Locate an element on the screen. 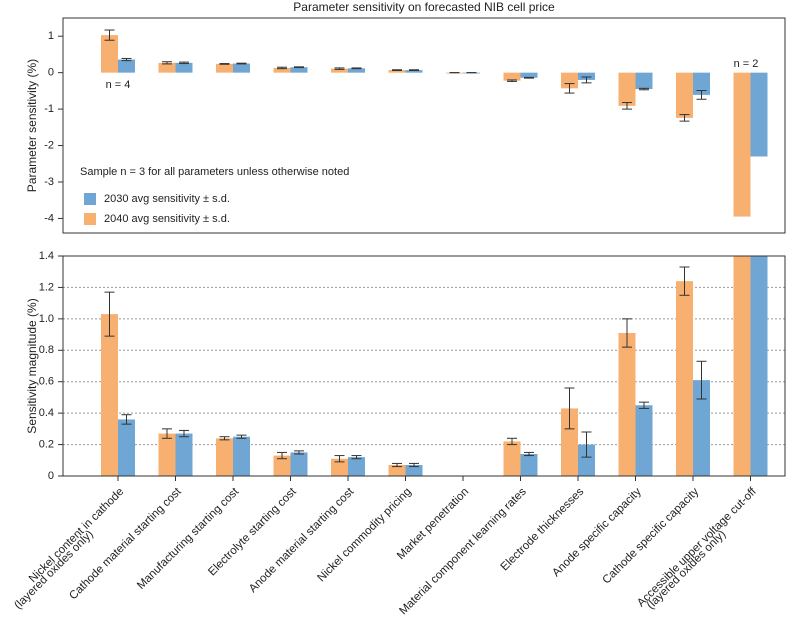  y-tick-label: 1.2 is located at coordinates (46, 287).